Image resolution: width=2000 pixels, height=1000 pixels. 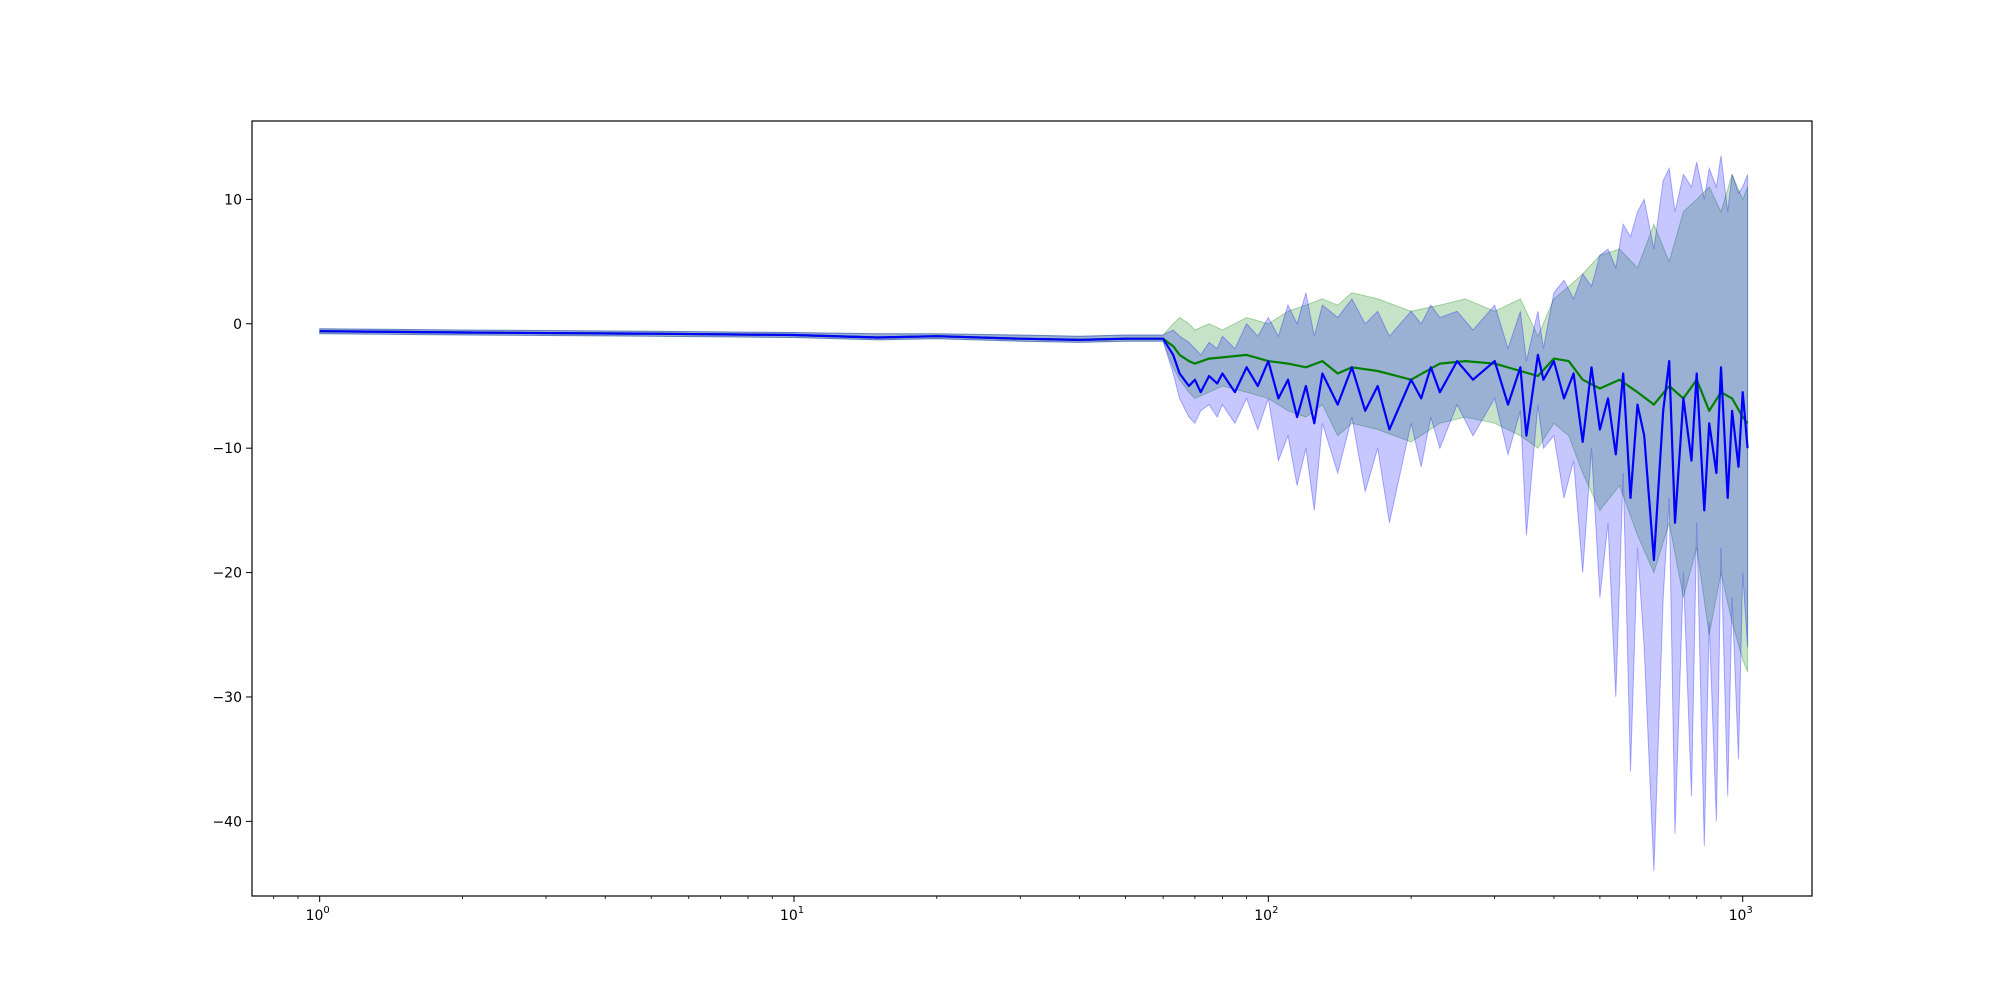 I want to click on x-tick-label-exponent: 3, so click(x=1749, y=910).